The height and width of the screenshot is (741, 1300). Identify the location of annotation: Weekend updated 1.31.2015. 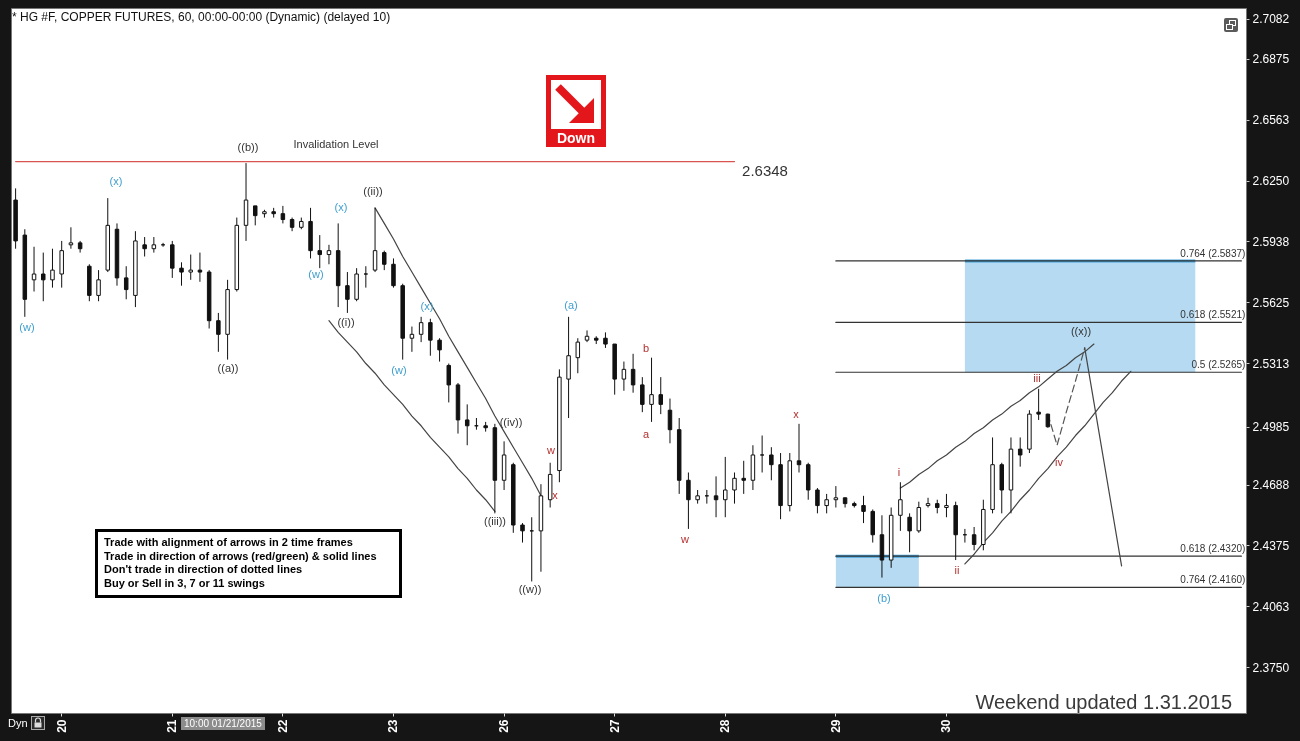
(1103, 702).